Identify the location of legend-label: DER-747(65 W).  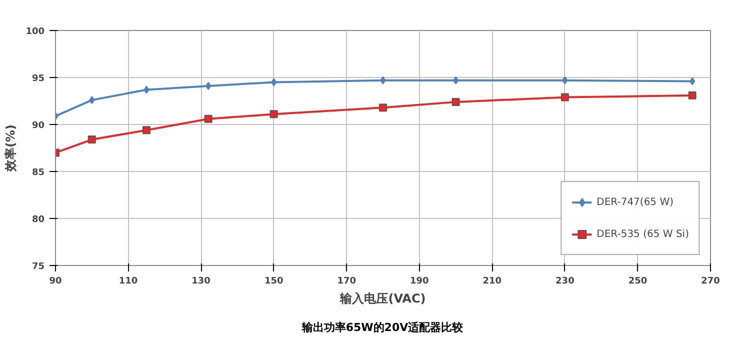
(635, 202).